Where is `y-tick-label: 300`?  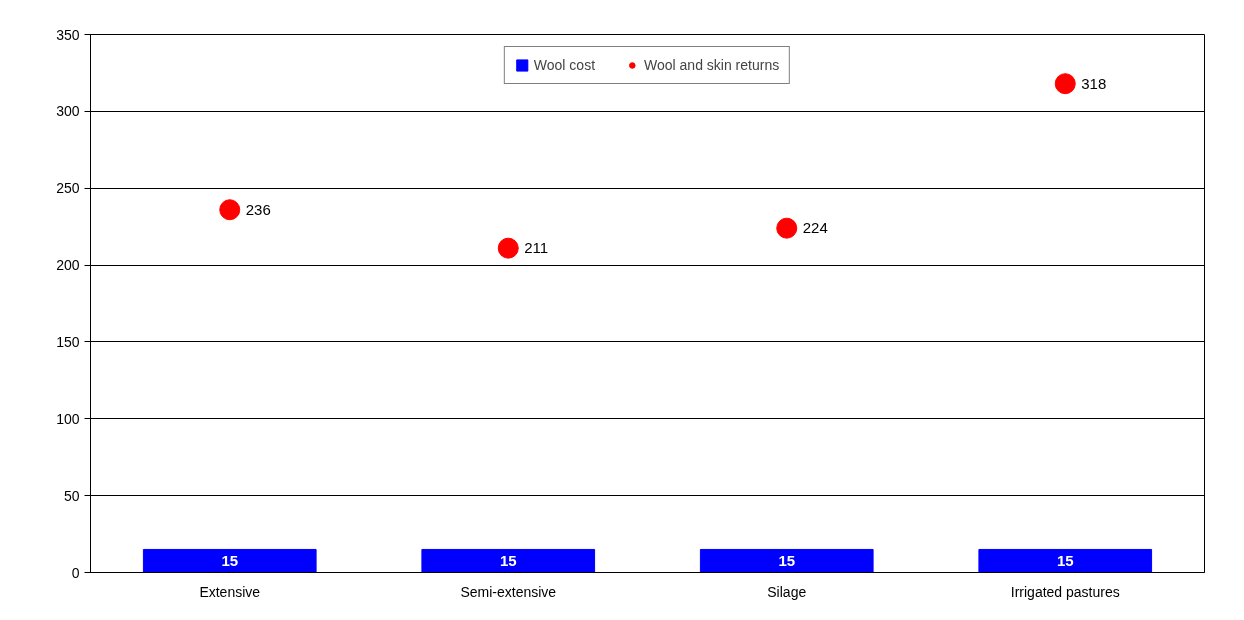
y-tick-label: 300 is located at coordinates (68, 111).